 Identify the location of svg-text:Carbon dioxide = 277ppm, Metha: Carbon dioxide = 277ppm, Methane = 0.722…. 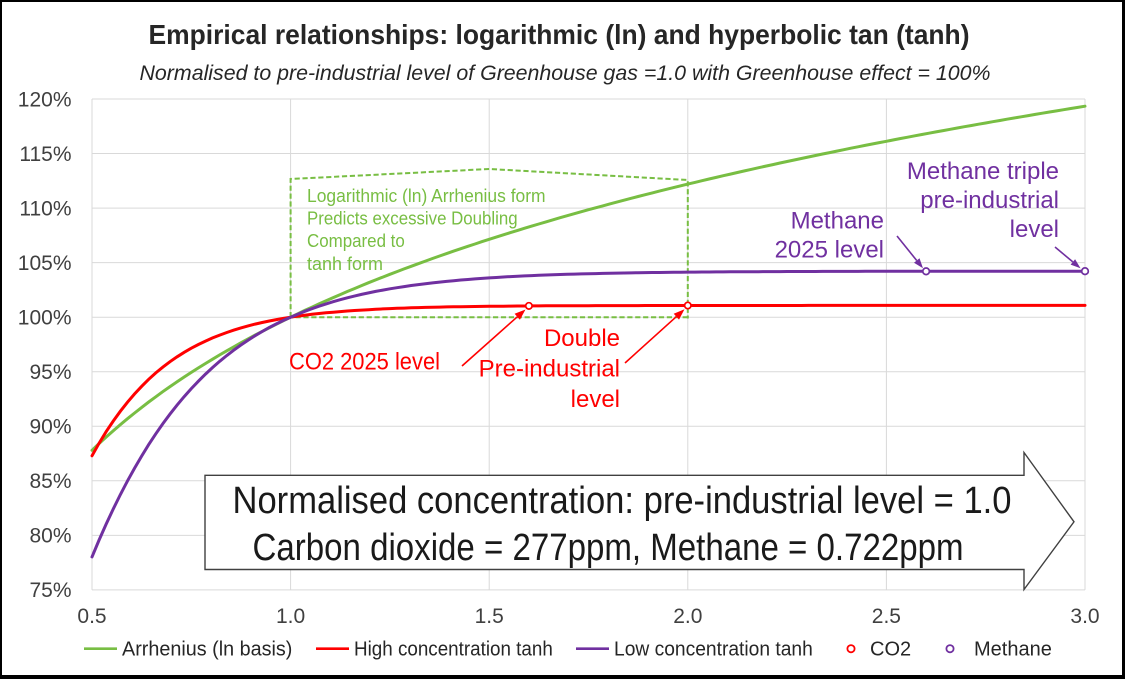
(608, 548).